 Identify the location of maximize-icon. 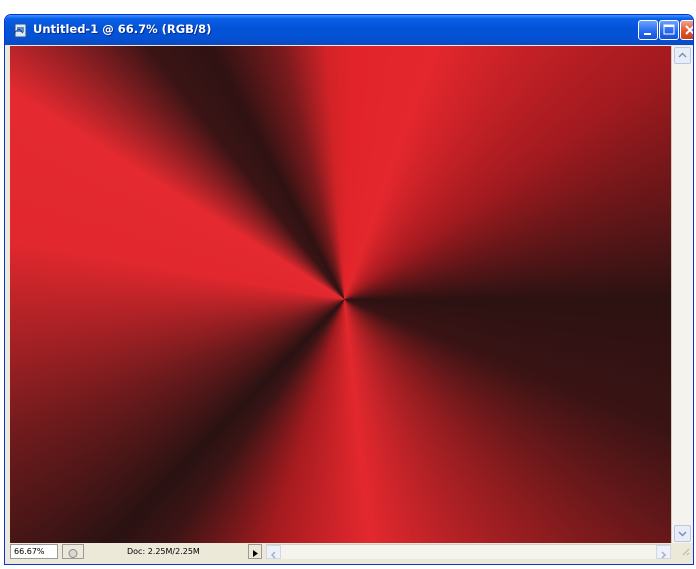
(669, 29).